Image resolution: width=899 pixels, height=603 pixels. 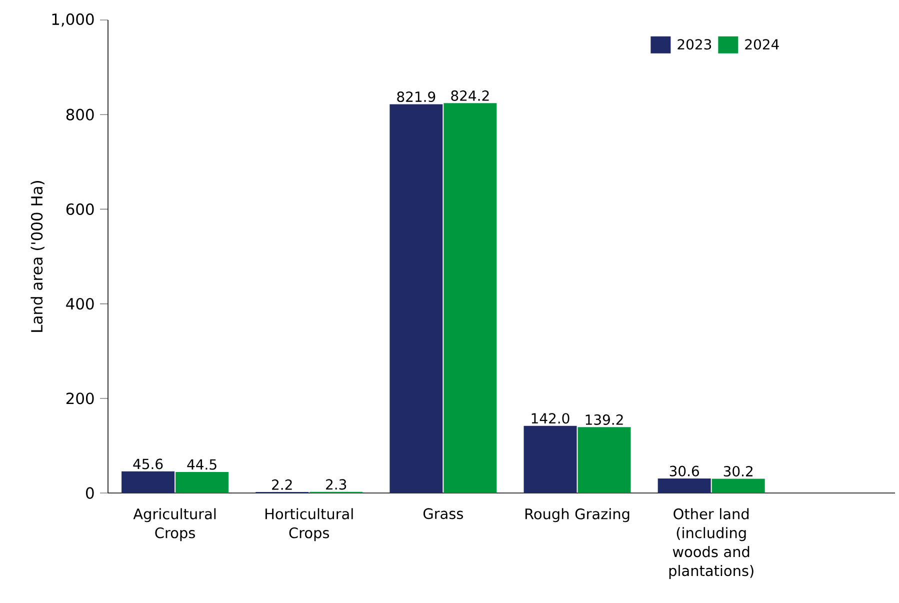 What do you see at coordinates (201, 464) in the screenshot?
I see `data-label: 44.5` at bounding box center [201, 464].